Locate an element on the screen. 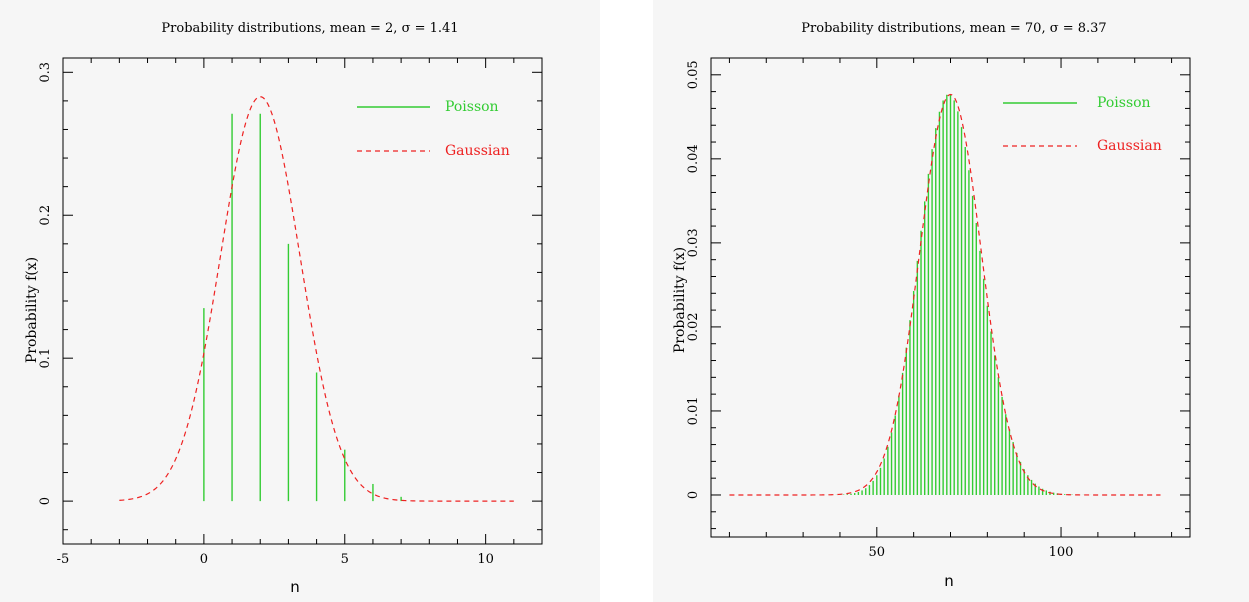 The height and width of the screenshot is (602, 1249). y-tick-label: 0.01 is located at coordinates (693, 410).